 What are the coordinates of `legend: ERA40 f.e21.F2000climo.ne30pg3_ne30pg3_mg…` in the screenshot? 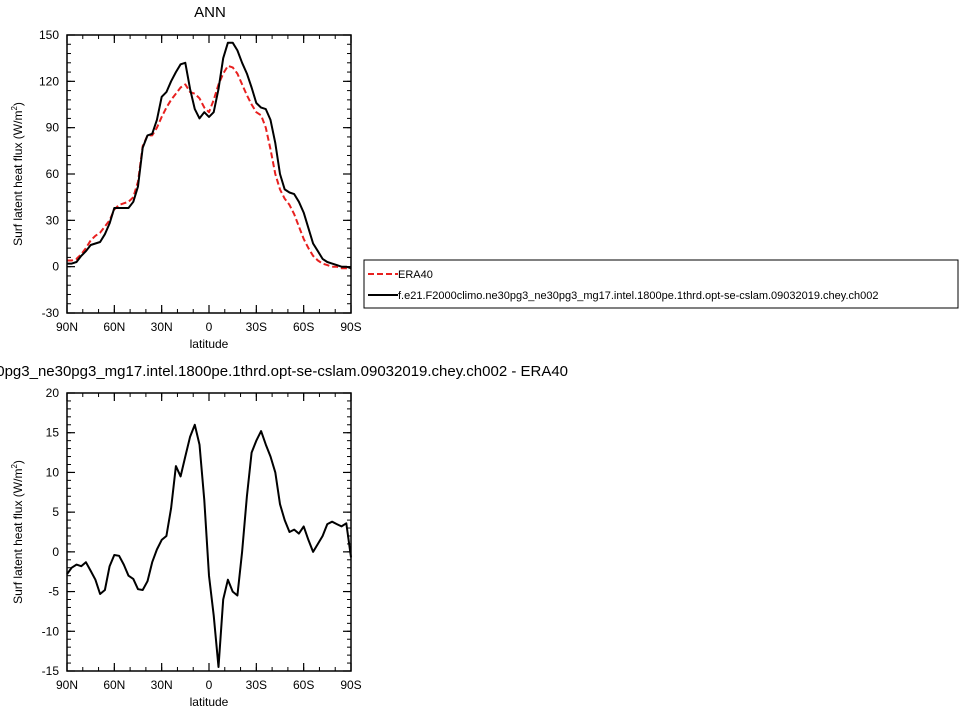 It's located at (661, 284).